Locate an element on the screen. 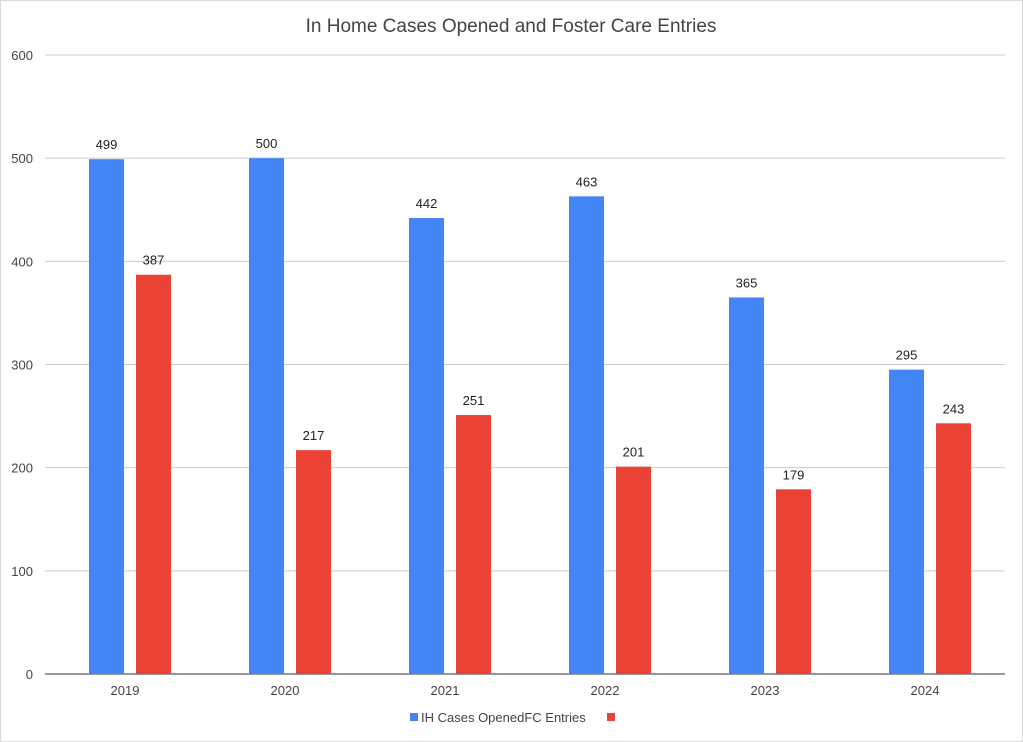 This screenshot has width=1023, height=742. legend-label-ih-cases: IH Cases Opened is located at coordinates (472, 717).